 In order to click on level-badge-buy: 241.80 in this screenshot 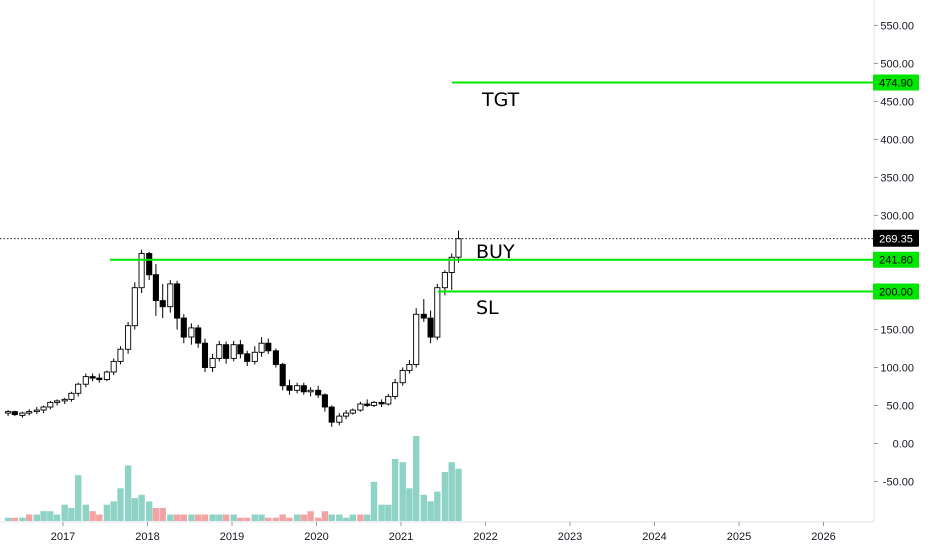, I will do `click(896, 259)`.